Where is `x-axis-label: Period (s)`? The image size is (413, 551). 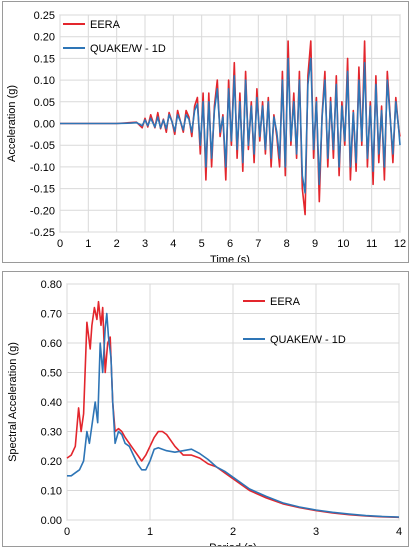
x-axis-label: Period (s) is located at coordinates (233, 544).